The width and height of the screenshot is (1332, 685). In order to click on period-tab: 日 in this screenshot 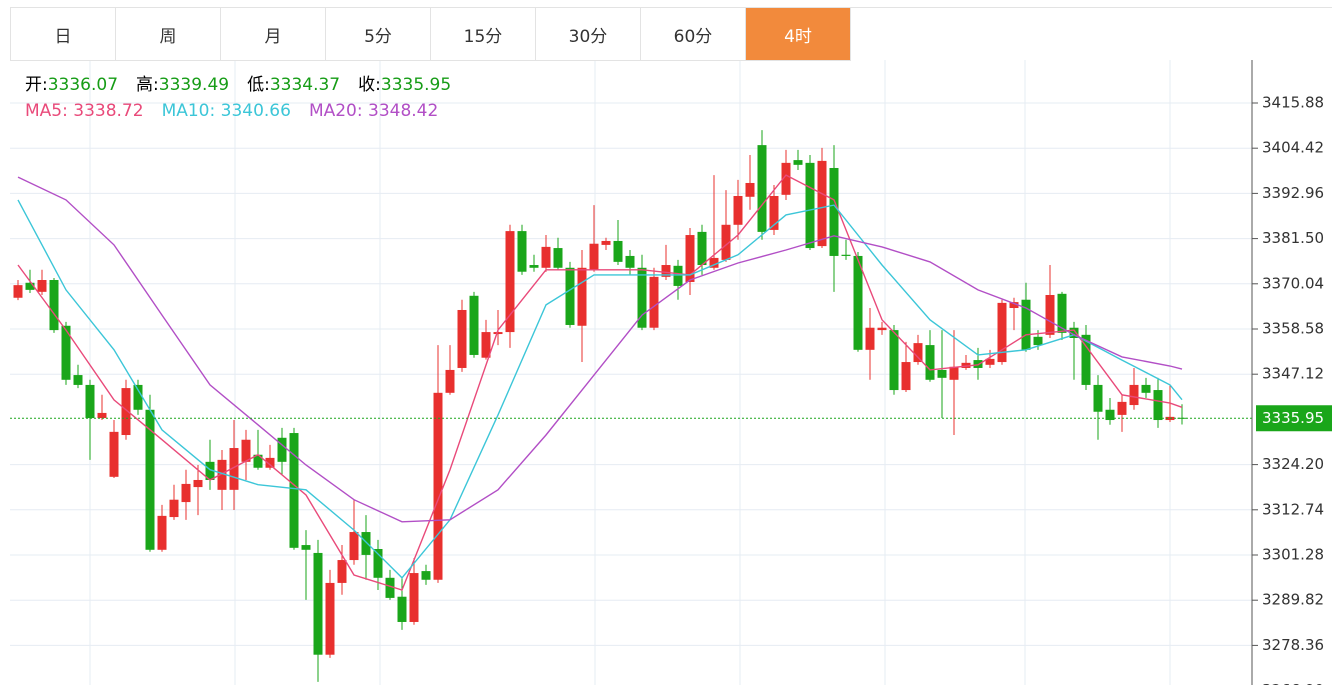, I will do `click(63, 34)`.